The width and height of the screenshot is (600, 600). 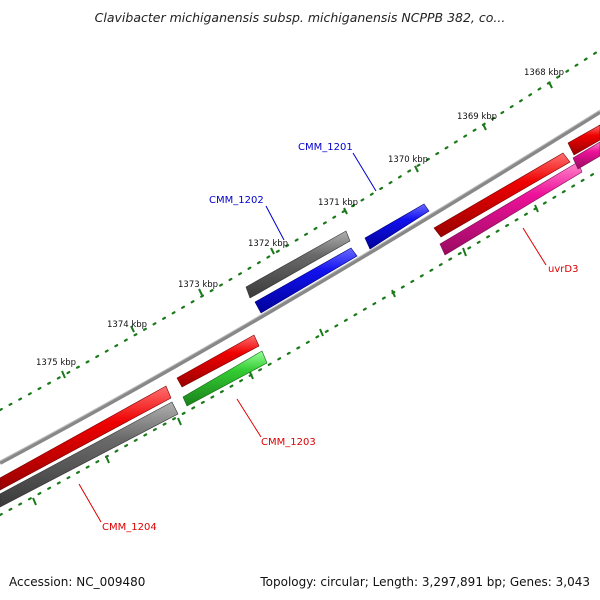 What do you see at coordinates (325, 147) in the screenshot?
I see `label-cmm-1201: CMM_1201` at bounding box center [325, 147].